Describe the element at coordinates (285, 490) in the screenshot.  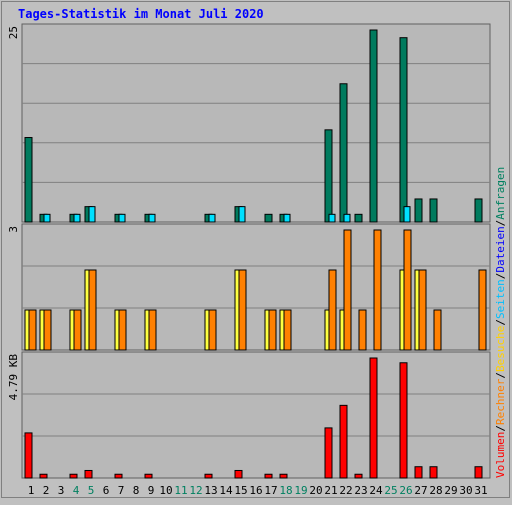
I see `x-tick-label: 18` at that location.